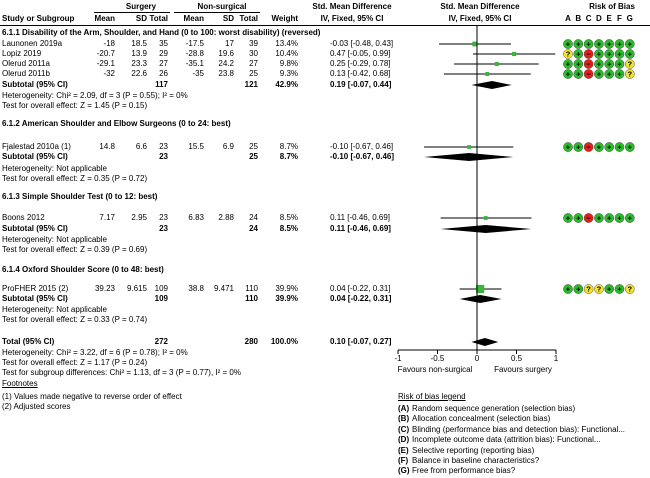 The width and height of the screenshot is (650, 478). Describe the element at coordinates (104, 18) in the screenshot. I see `header-mean-surgery: Mean` at that location.